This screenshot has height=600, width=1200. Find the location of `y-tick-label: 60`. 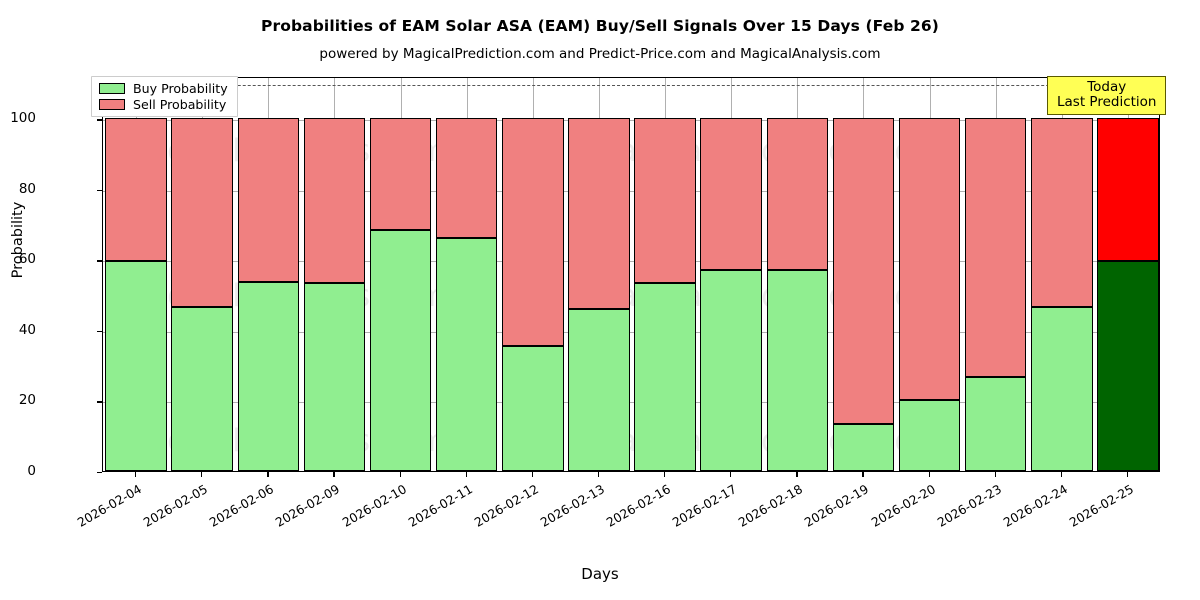

y-tick-label: 60 is located at coordinates (27, 259).